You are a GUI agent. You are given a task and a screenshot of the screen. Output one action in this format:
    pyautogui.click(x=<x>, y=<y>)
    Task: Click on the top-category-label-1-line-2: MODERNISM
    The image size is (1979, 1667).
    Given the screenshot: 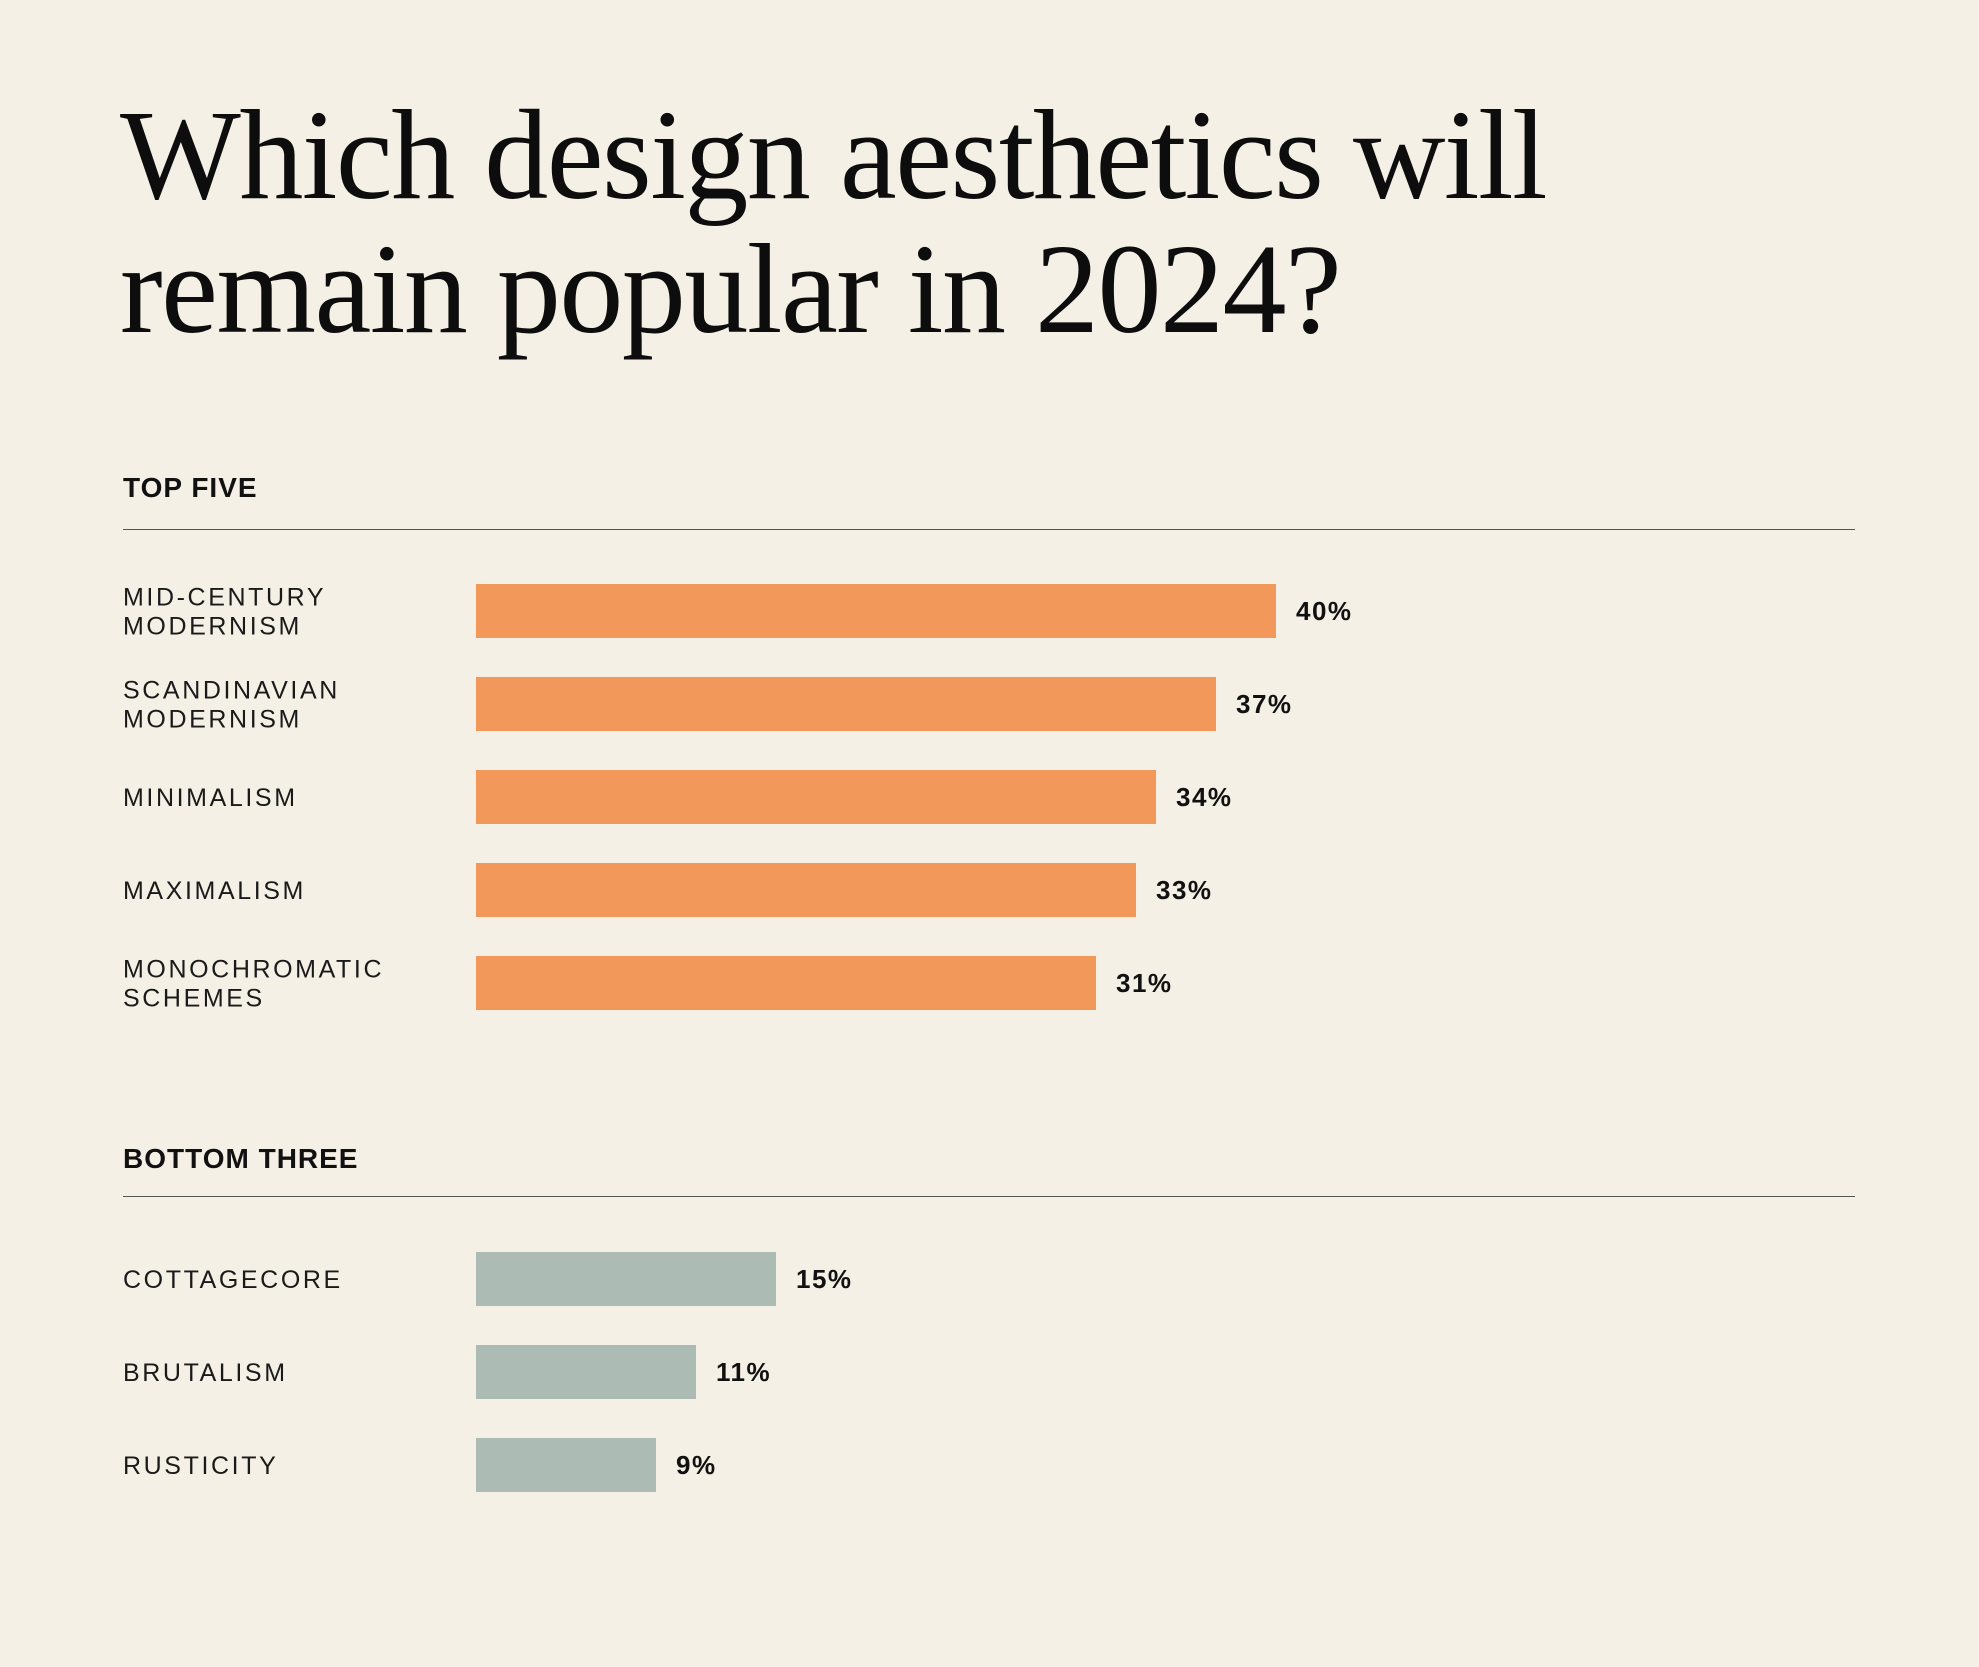 What is the action you would take?
    pyautogui.click(x=212, y=627)
    